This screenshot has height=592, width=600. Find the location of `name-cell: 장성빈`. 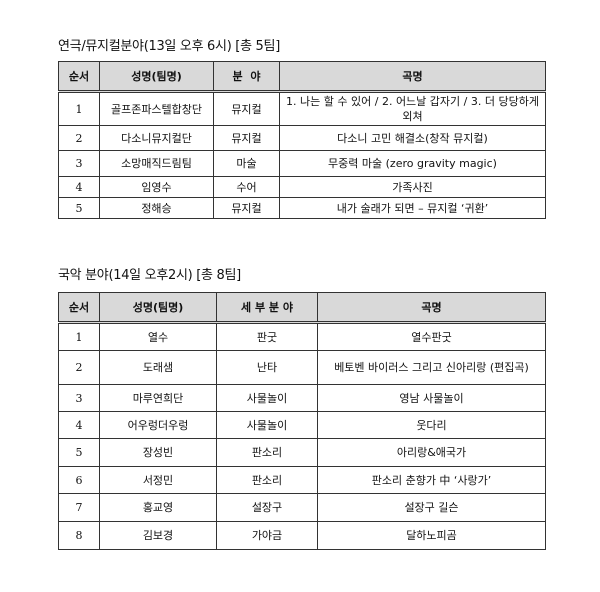

name-cell: 장성빈 is located at coordinates (158, 452).